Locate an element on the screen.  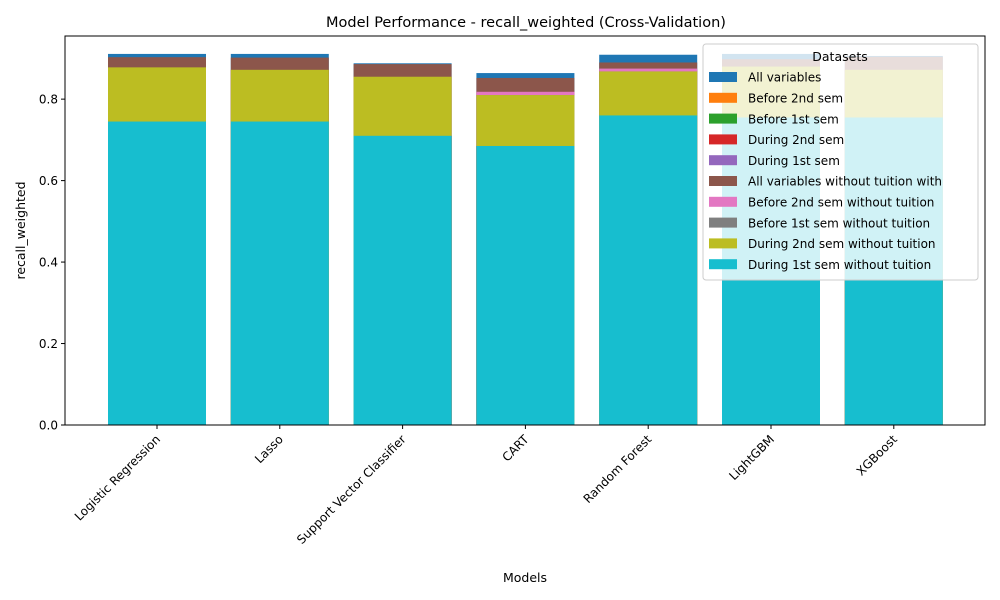
legend-label: All variables without tuition with is located at coordinates (845, 182).